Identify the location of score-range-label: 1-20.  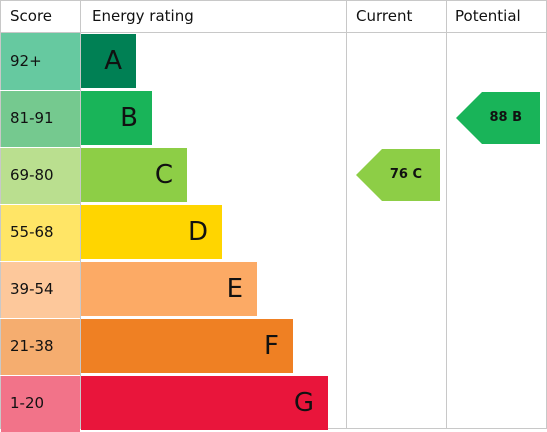
(27, 403).